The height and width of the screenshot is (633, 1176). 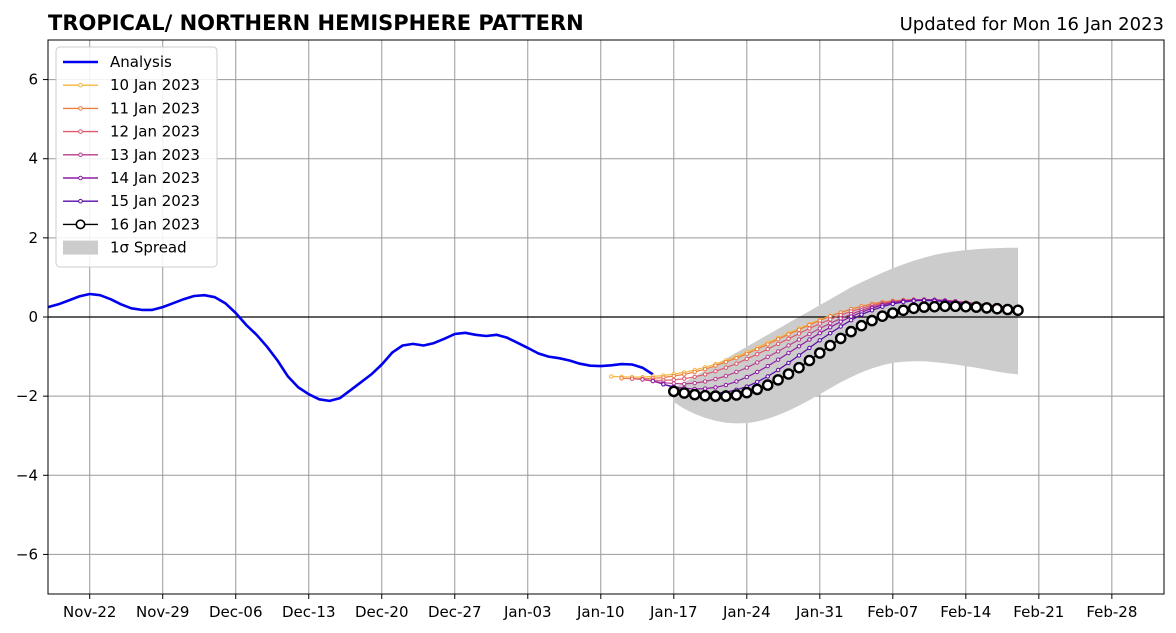 I want to click on x-tick-label: Dec-13, so click(x=309, y=612).